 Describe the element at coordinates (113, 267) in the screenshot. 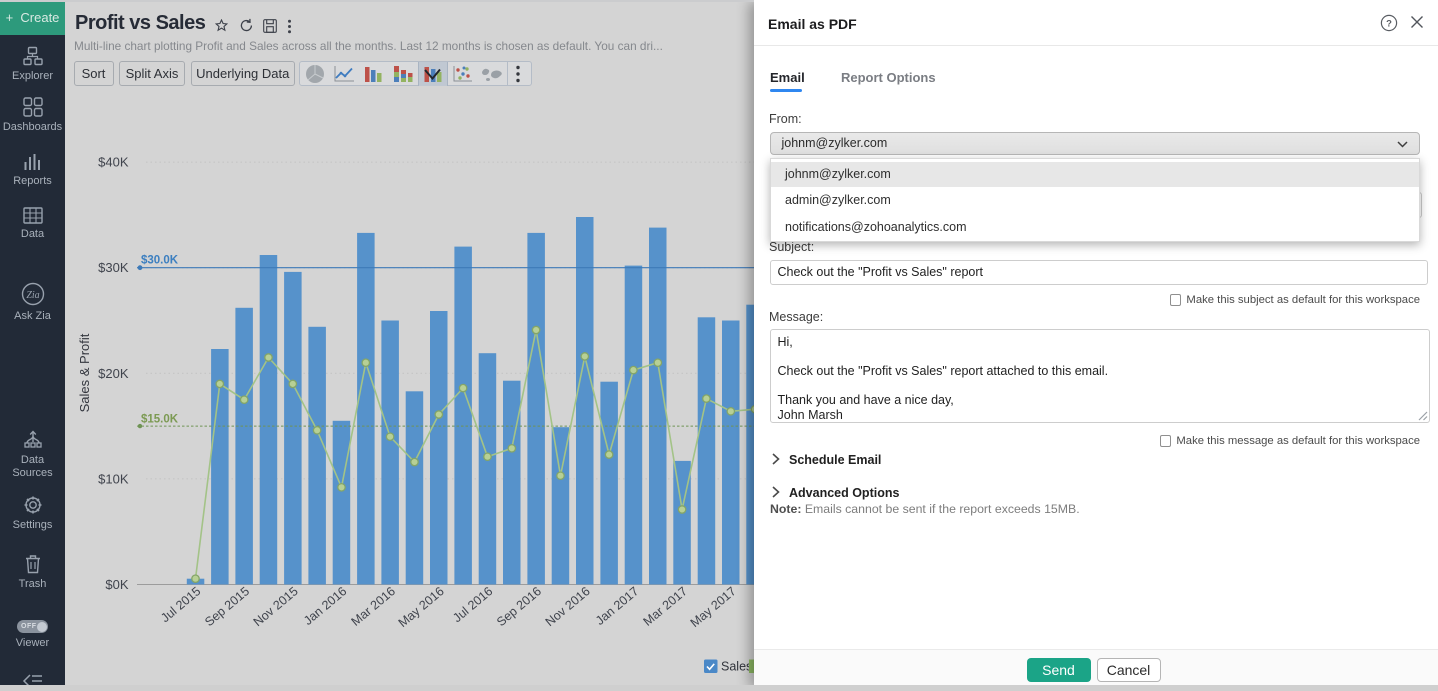

I see `svg-text: $30K` at that location.